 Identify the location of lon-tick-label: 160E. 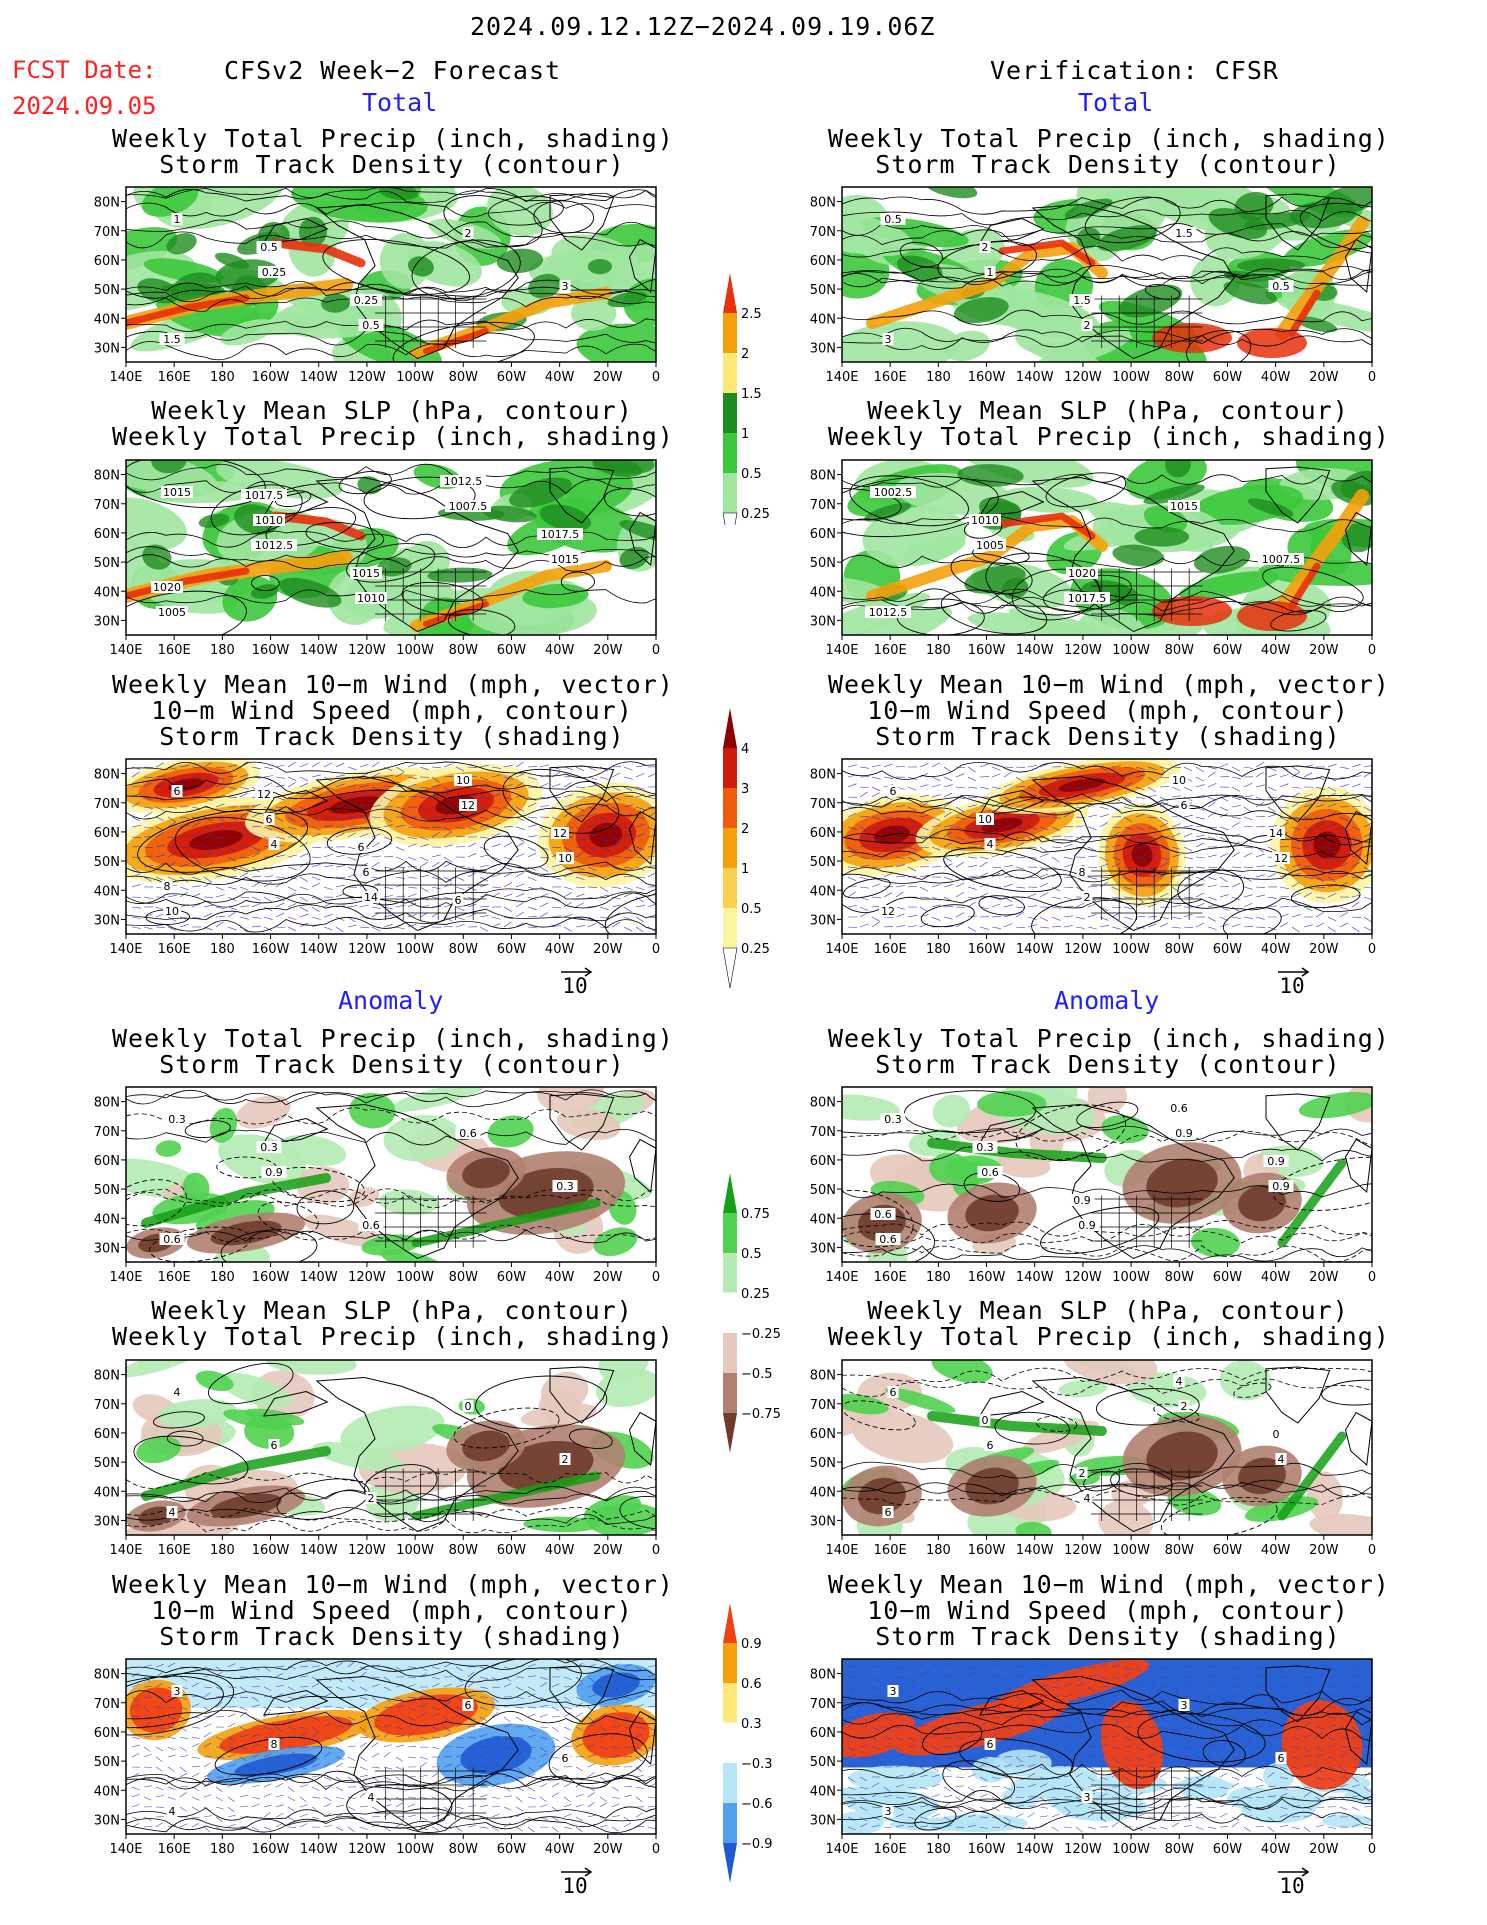
(890, 1277).